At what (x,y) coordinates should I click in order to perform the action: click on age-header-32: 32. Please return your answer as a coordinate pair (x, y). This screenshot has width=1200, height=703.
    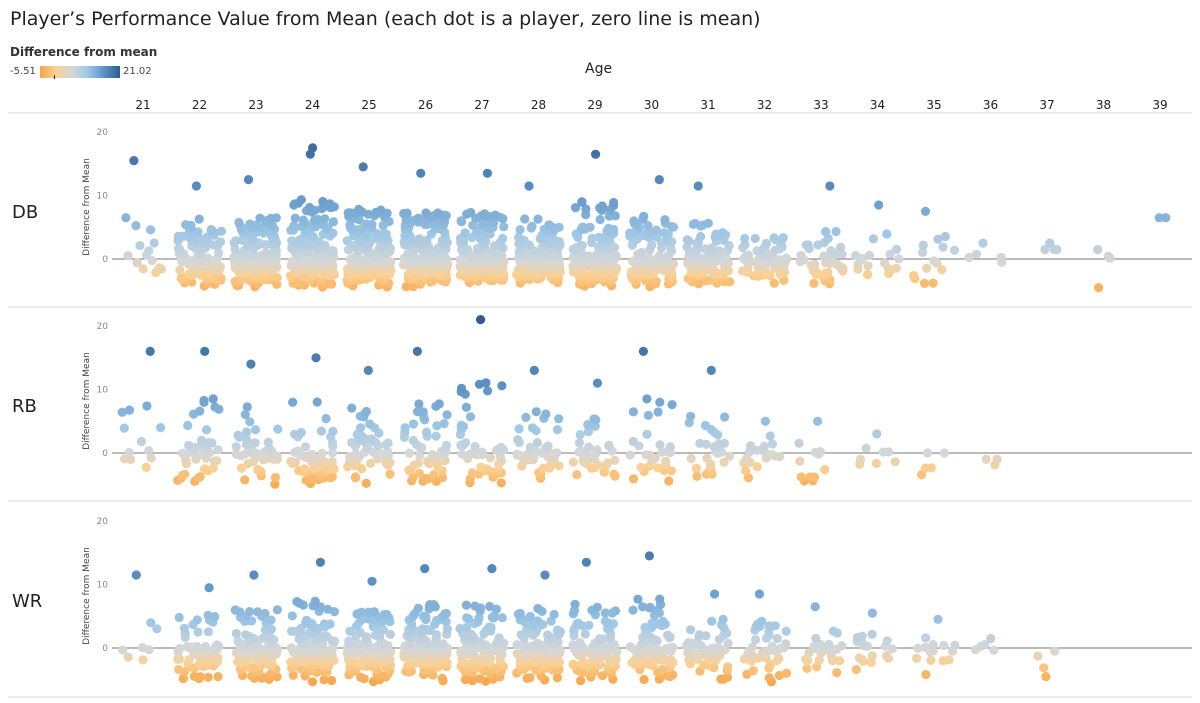
    Looking at the image, I should click on (764, 105).